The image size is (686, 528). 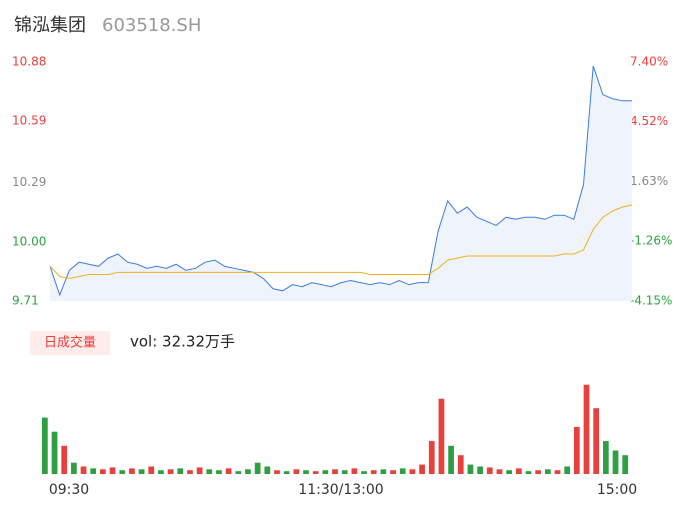 I want to click on average-line, so click(x=341, y=242).